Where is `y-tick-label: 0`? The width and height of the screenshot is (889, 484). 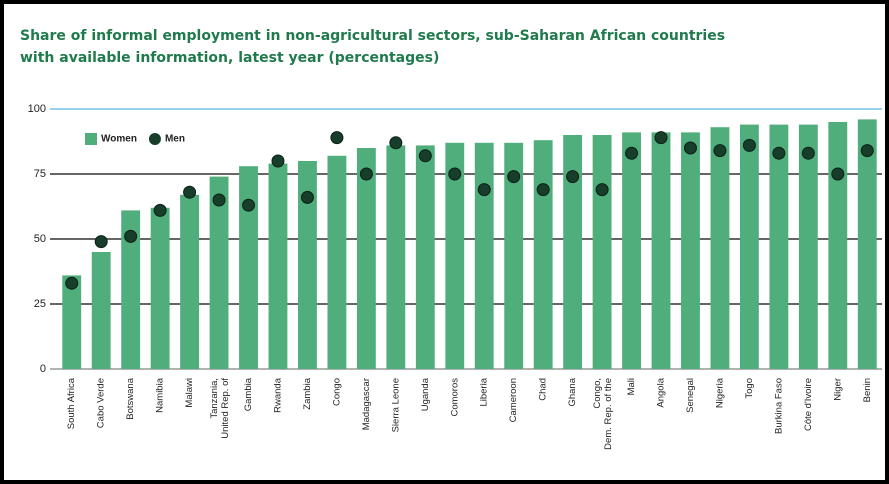 y-tick-label: 0 is located at coordinates (43, 369).